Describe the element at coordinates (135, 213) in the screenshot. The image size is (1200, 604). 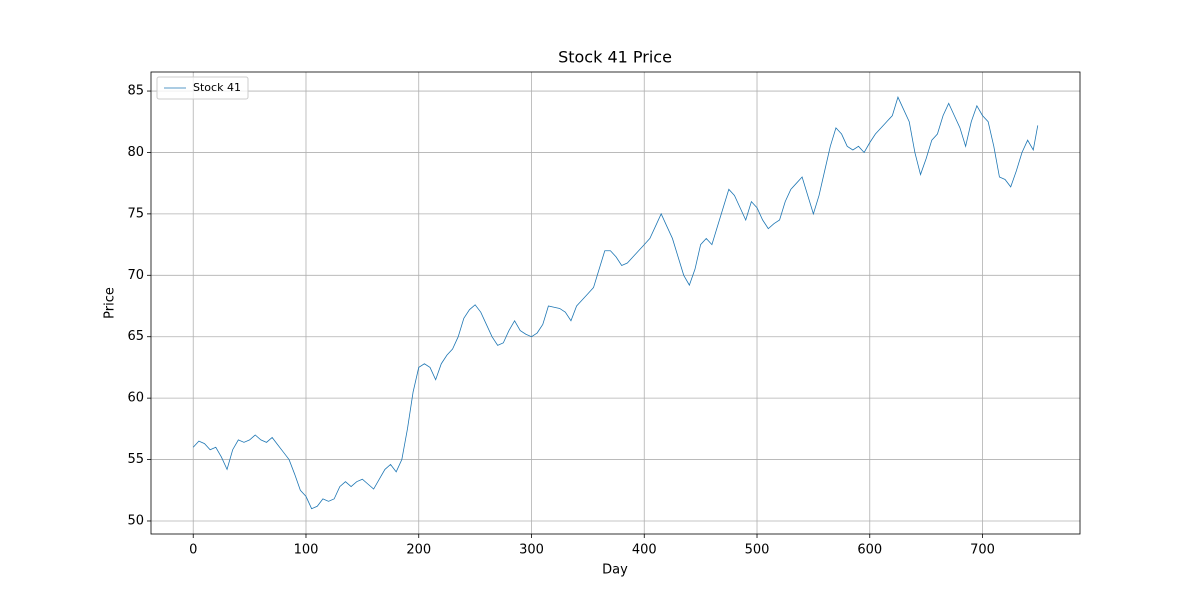
I see `y-tick-label: 75` at that location.